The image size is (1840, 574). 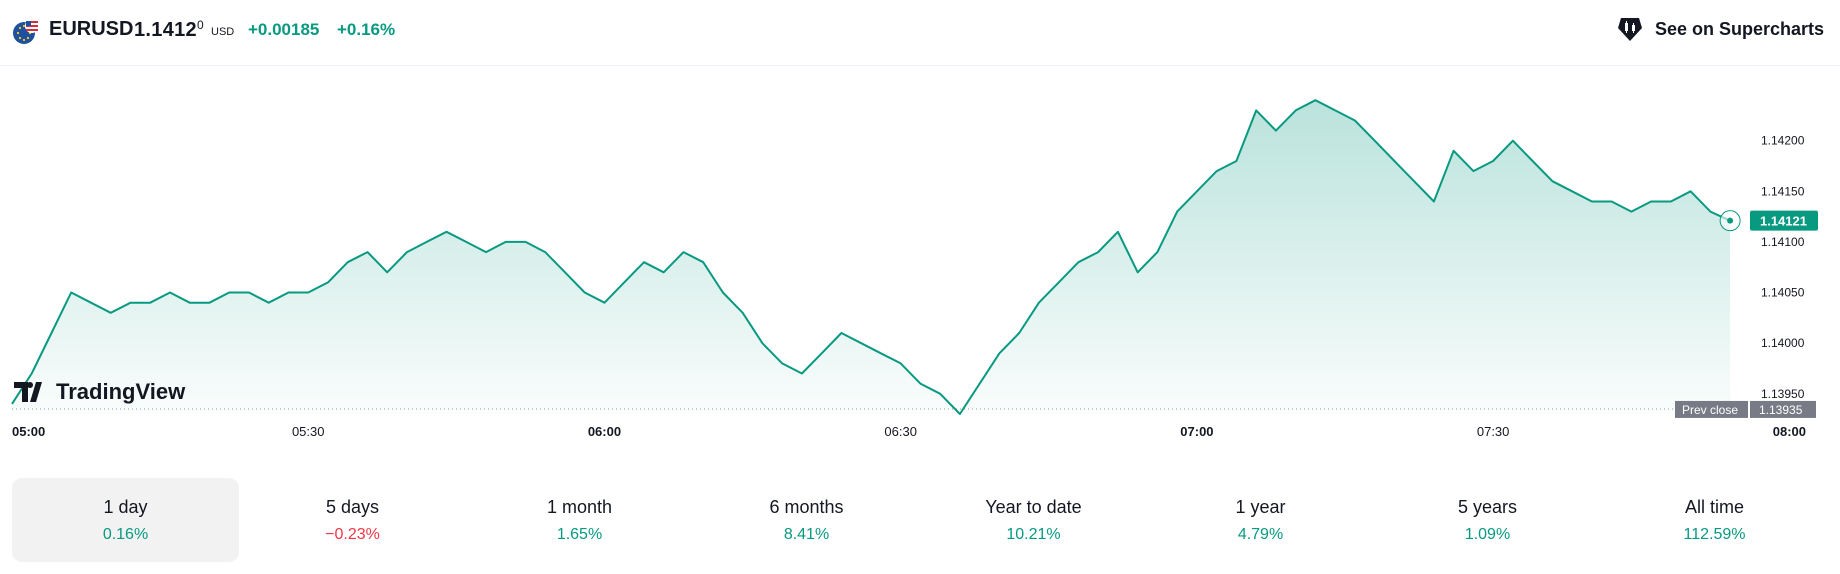 What do you see at coordinates (579, 520) in the screenshot?
I see `period-tab: 1 month 1.65%` at bounding box center [579, 520].